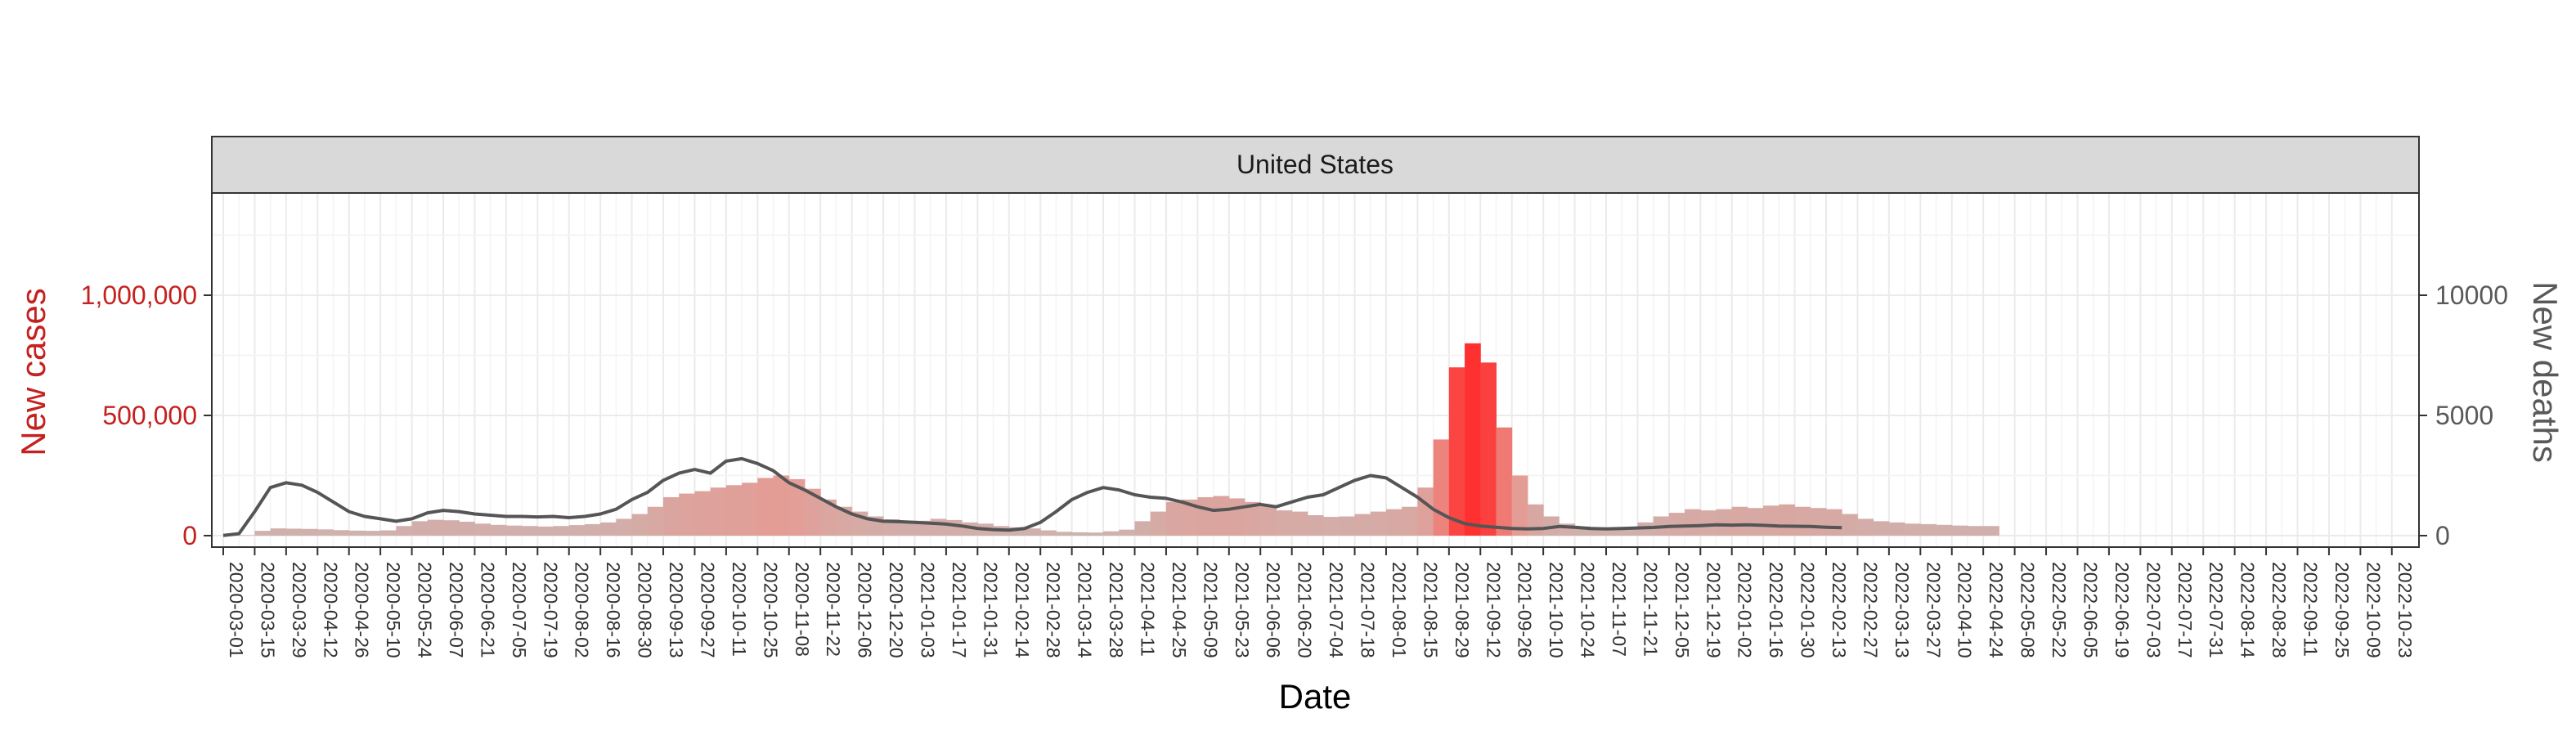  Describe the element at coordinates (1085, 610) in the screenshot. I see `x-tick-label: 2021-03-14` at that location.